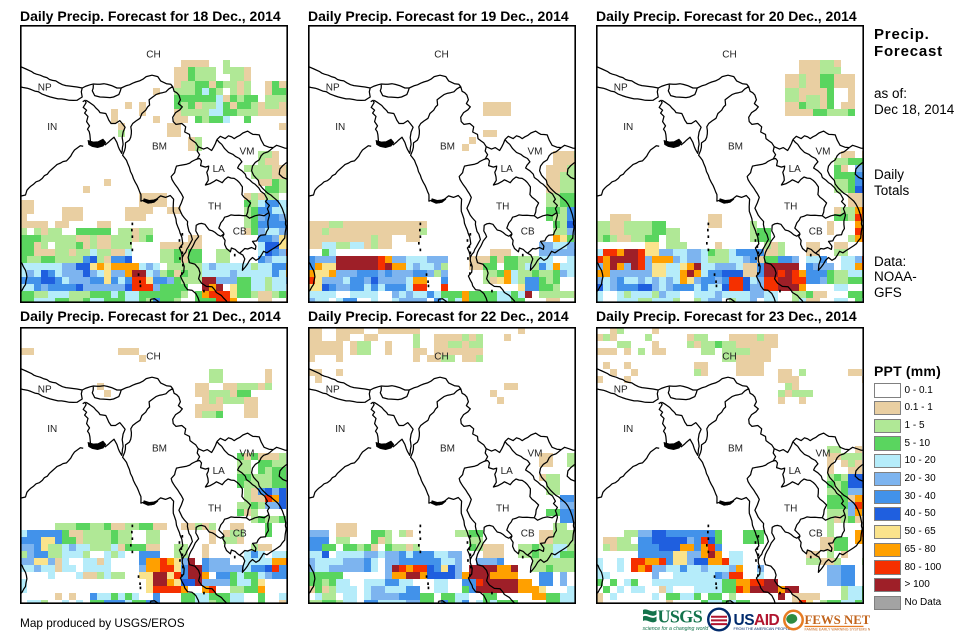 The image size is (967, 639). Describe the element at coordinates (838, 620) in the screenshot. I see `svg-text: FEWS NET` at that location.